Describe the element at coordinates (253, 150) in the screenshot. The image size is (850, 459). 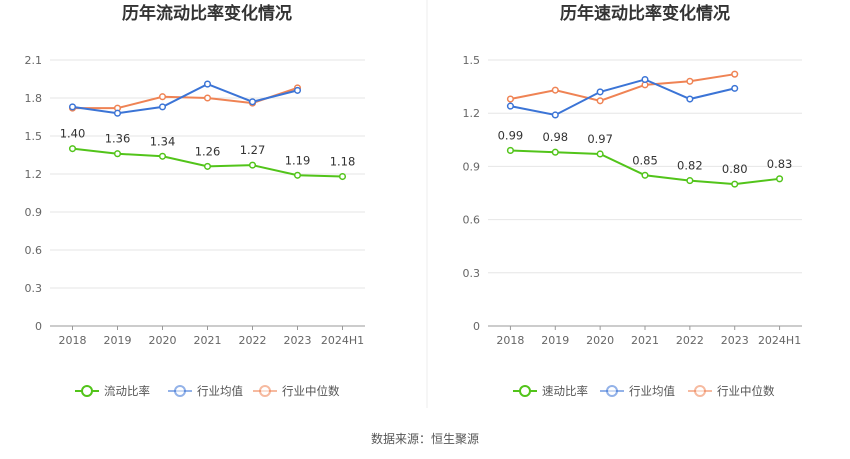
I see `data-label: 1.27` at that location.